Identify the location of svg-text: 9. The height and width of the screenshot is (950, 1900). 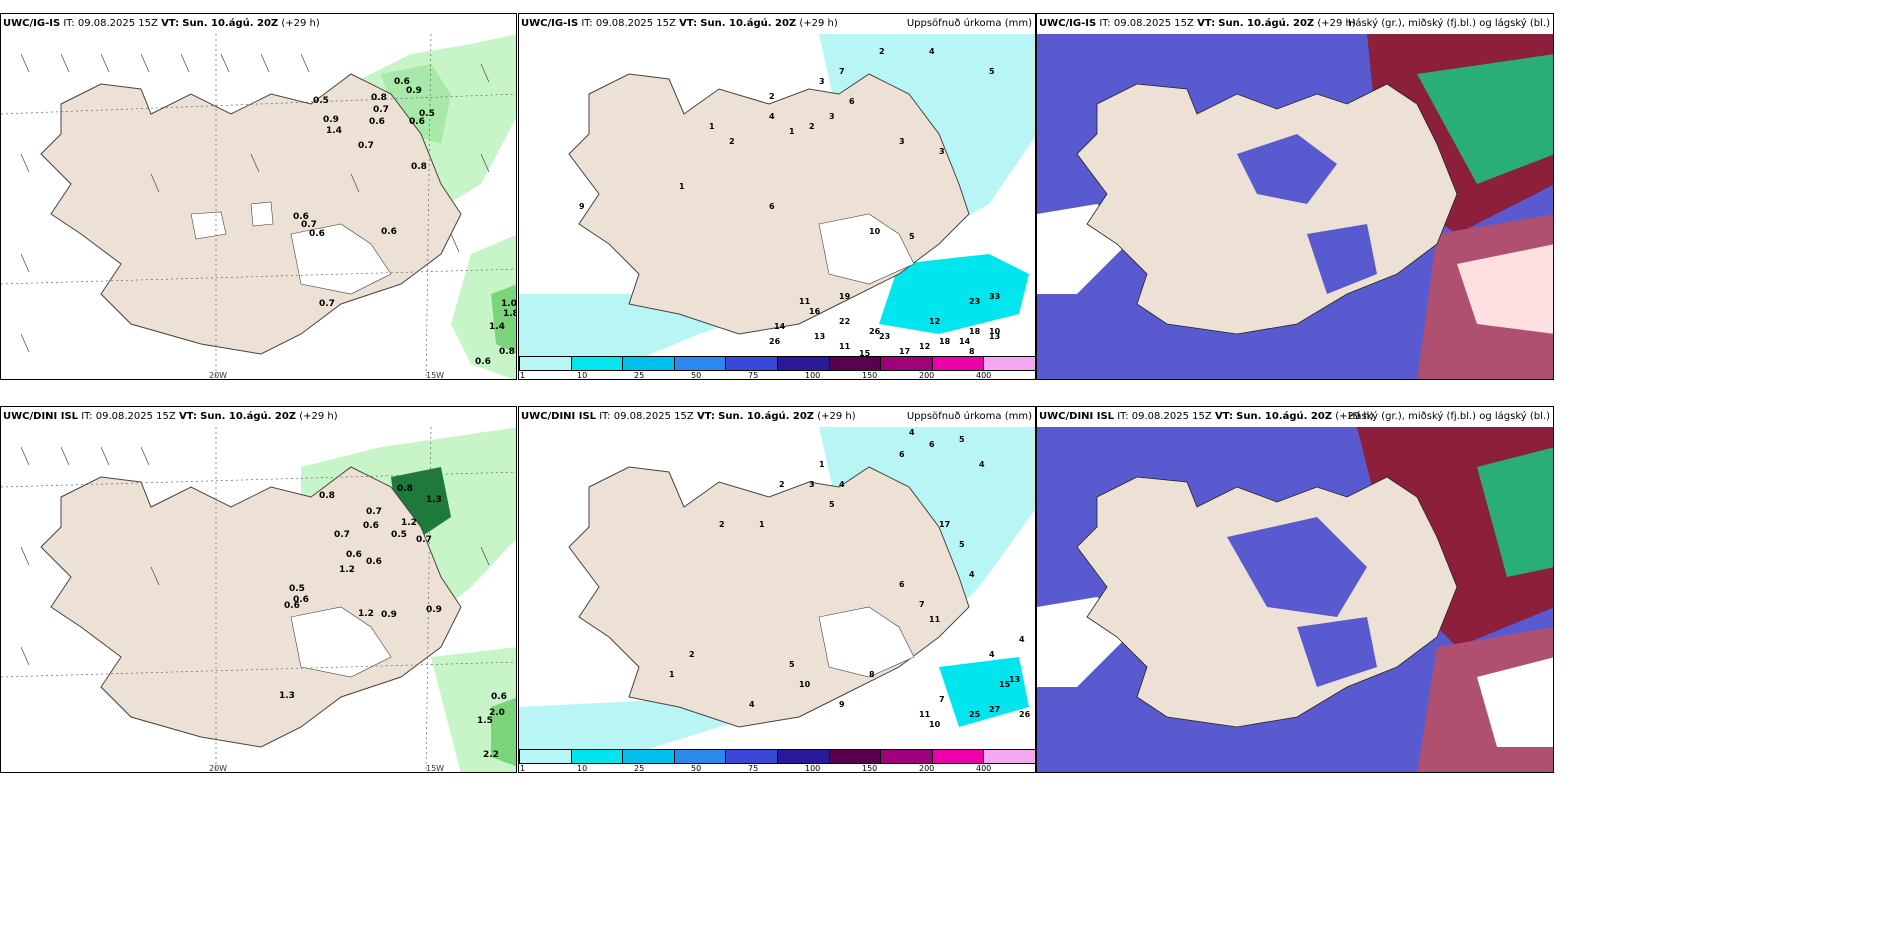
(582, 206).